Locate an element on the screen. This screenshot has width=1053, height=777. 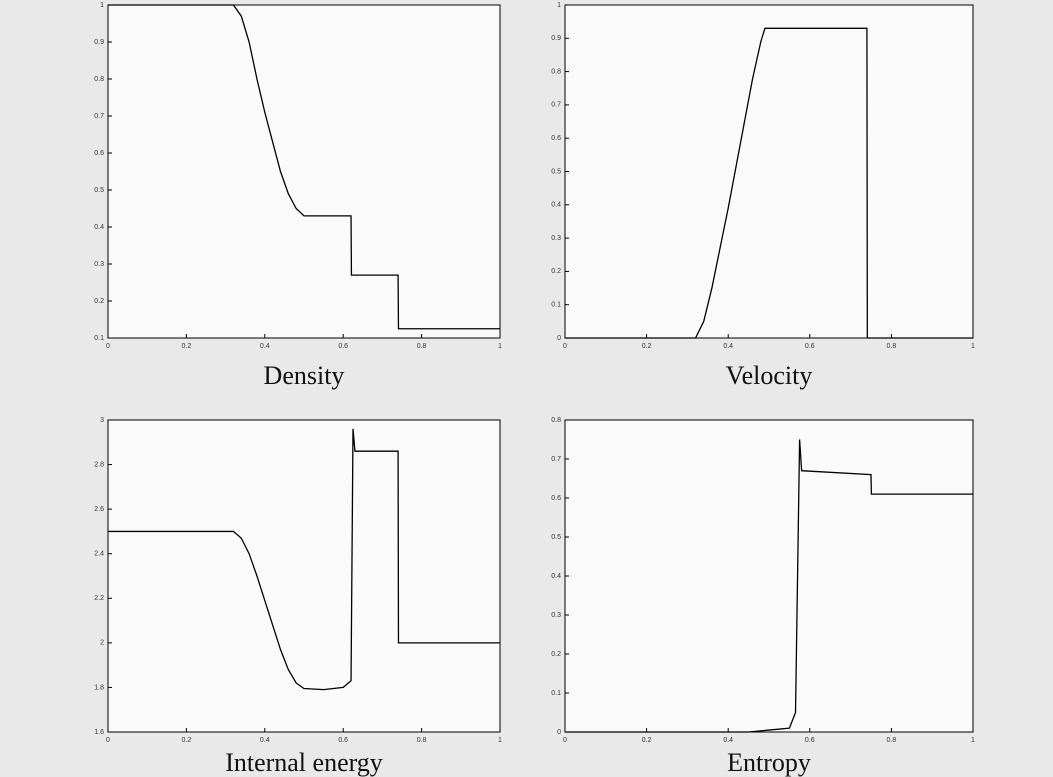
y-tick-label: 2 is located at coordinates (102, 643).